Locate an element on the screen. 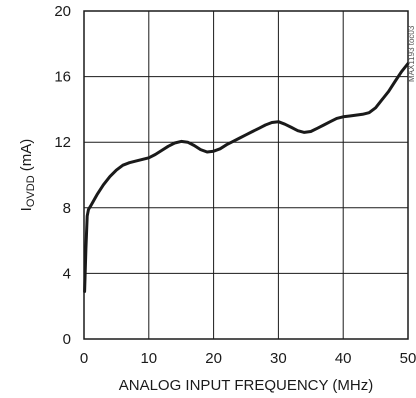  y-tick-label: 0 is located at coordinates (67, 339).